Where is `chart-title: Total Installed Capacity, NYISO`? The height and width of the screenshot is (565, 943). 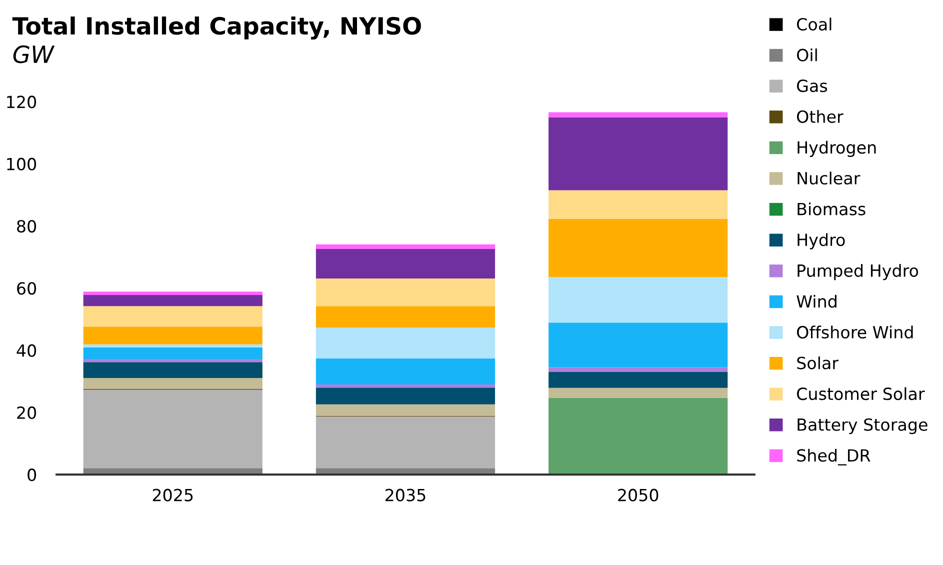
chart-title: Total Installed Capacity, NYISO is located at coordinates (216, 28).